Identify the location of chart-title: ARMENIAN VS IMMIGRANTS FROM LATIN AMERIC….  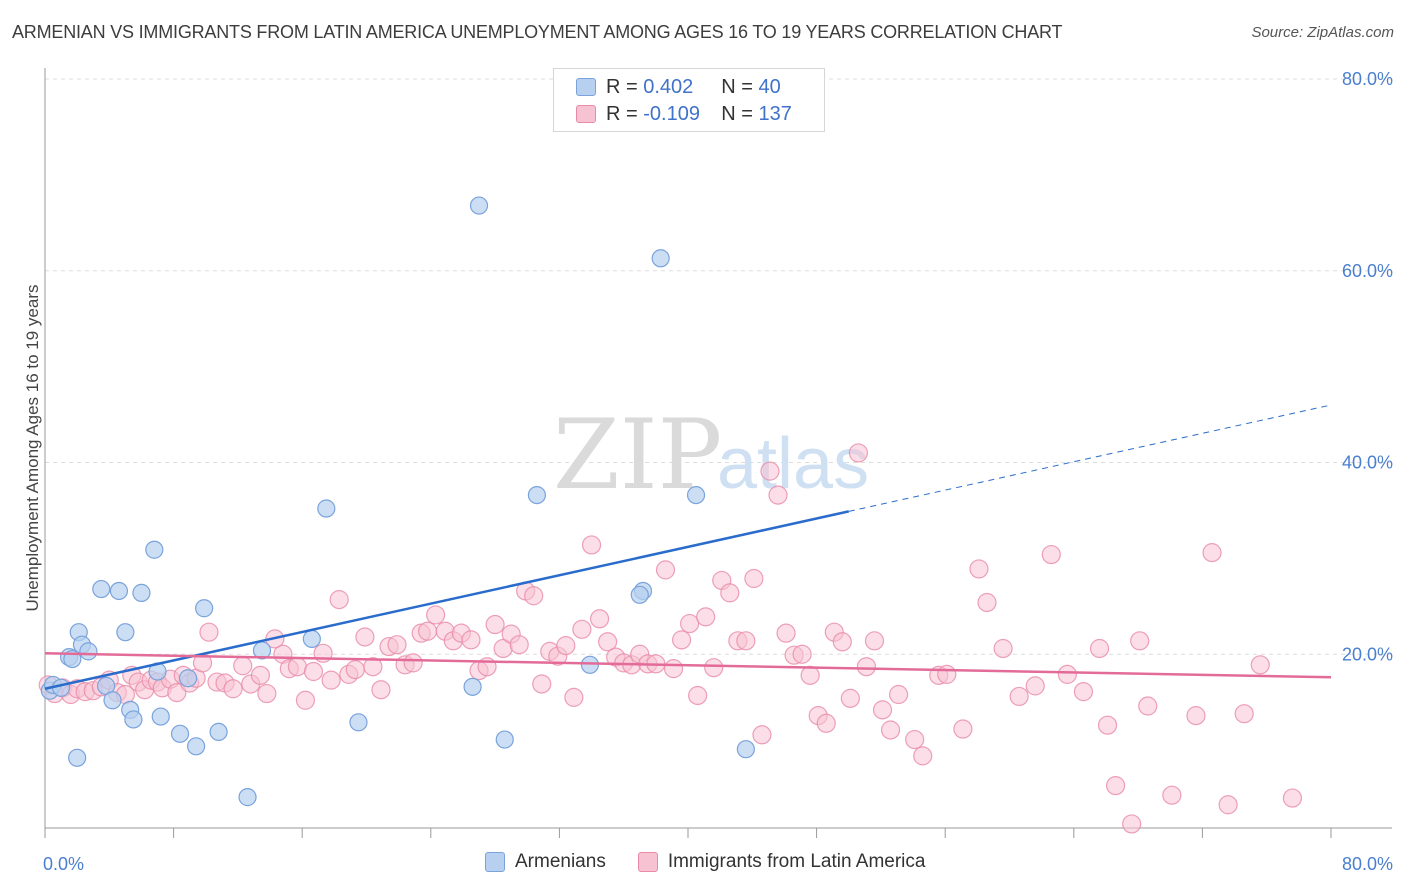
(537, 32).